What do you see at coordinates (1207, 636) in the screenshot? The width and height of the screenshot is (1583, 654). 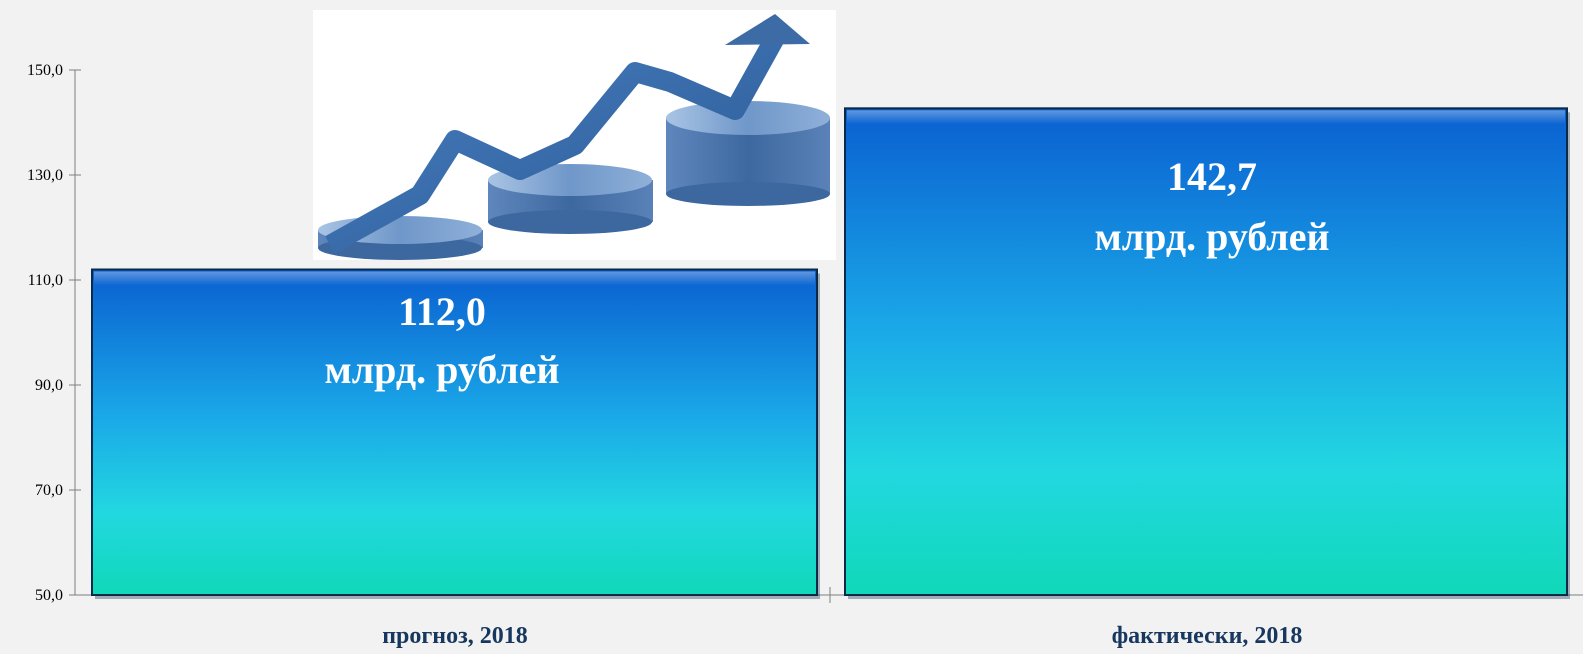 I see `x-category-label: фактически, 2018` at bounding box center [1207, 636].